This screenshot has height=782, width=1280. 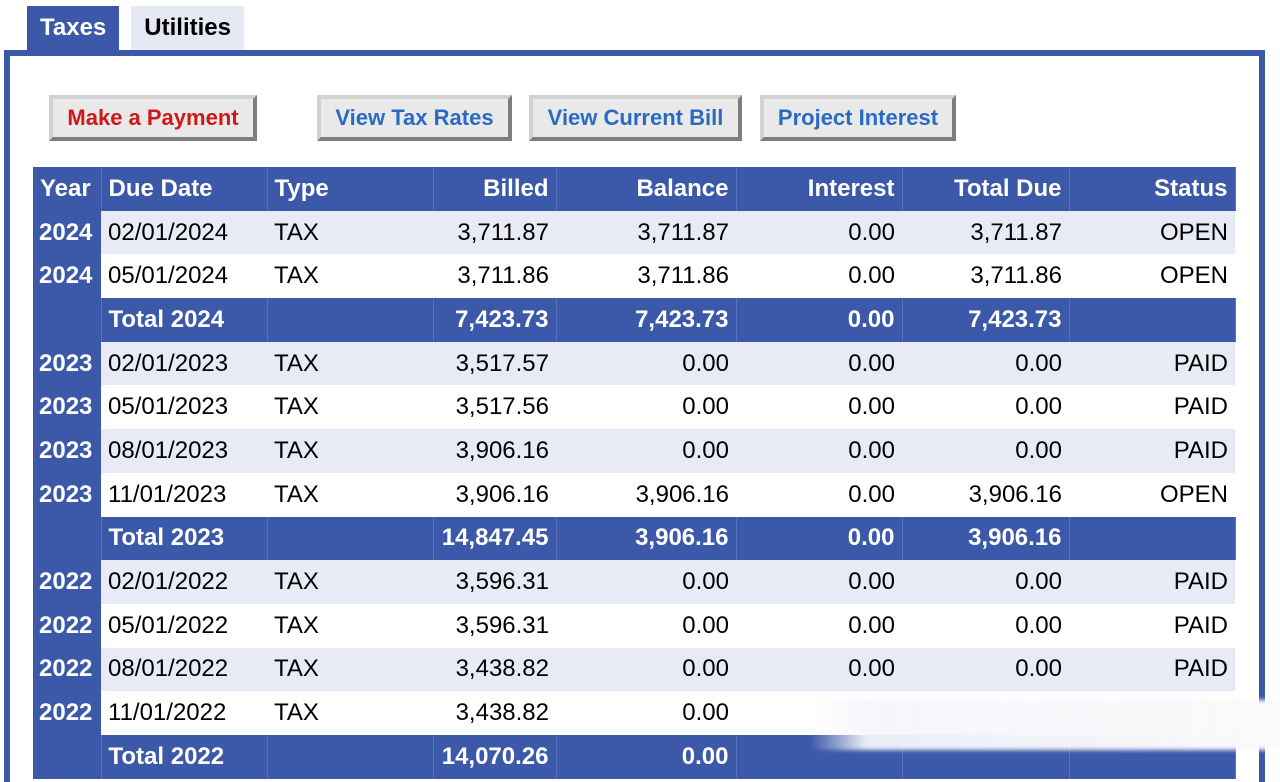 What do you see at coordinates (646, 756) in the screenshot?
I see `total-balance: 0.00` at bounding box center [646, 756].